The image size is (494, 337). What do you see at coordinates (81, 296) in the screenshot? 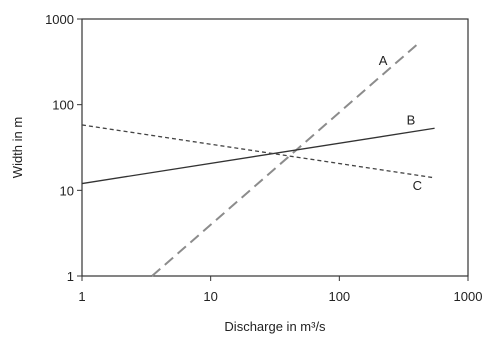
I see `x-tick-label: 1` at bounding box center [81, 296].